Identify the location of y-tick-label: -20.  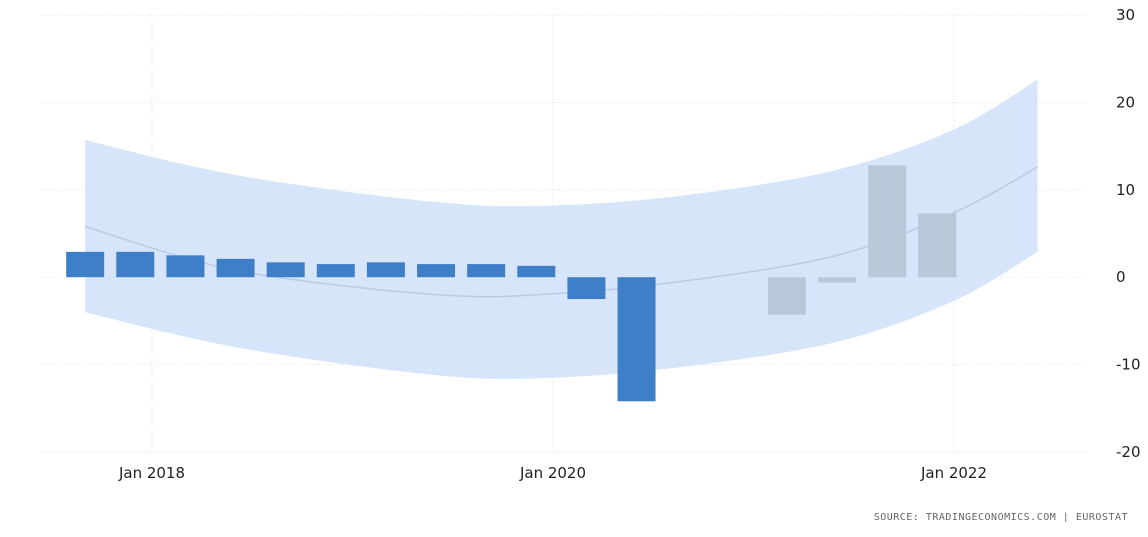
(1128, 452).